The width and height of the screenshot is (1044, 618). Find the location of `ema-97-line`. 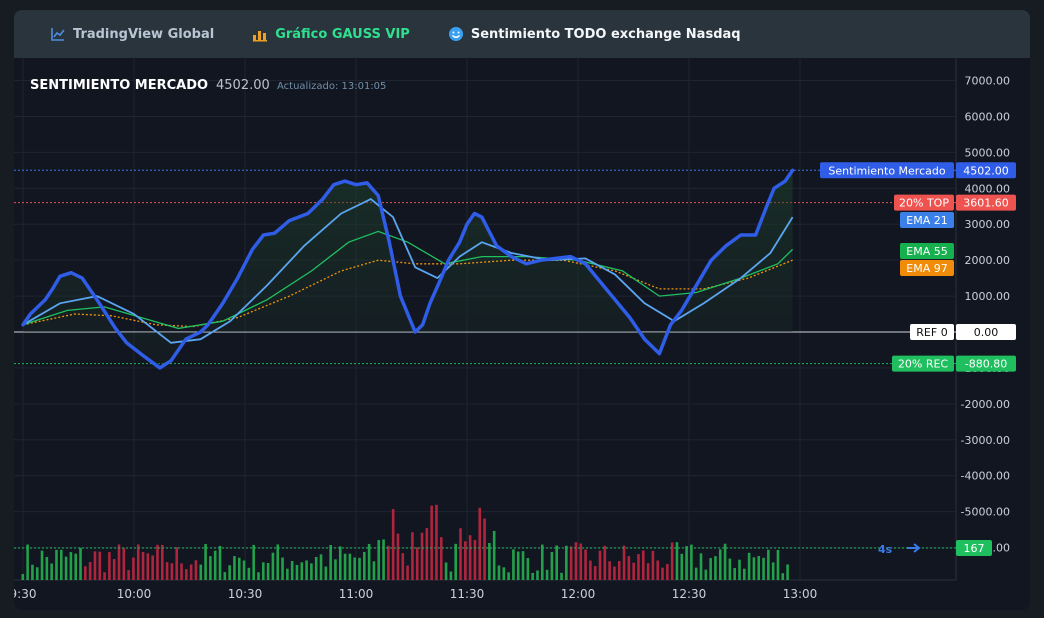

ema-97-line is located at coordinates (407, 293).